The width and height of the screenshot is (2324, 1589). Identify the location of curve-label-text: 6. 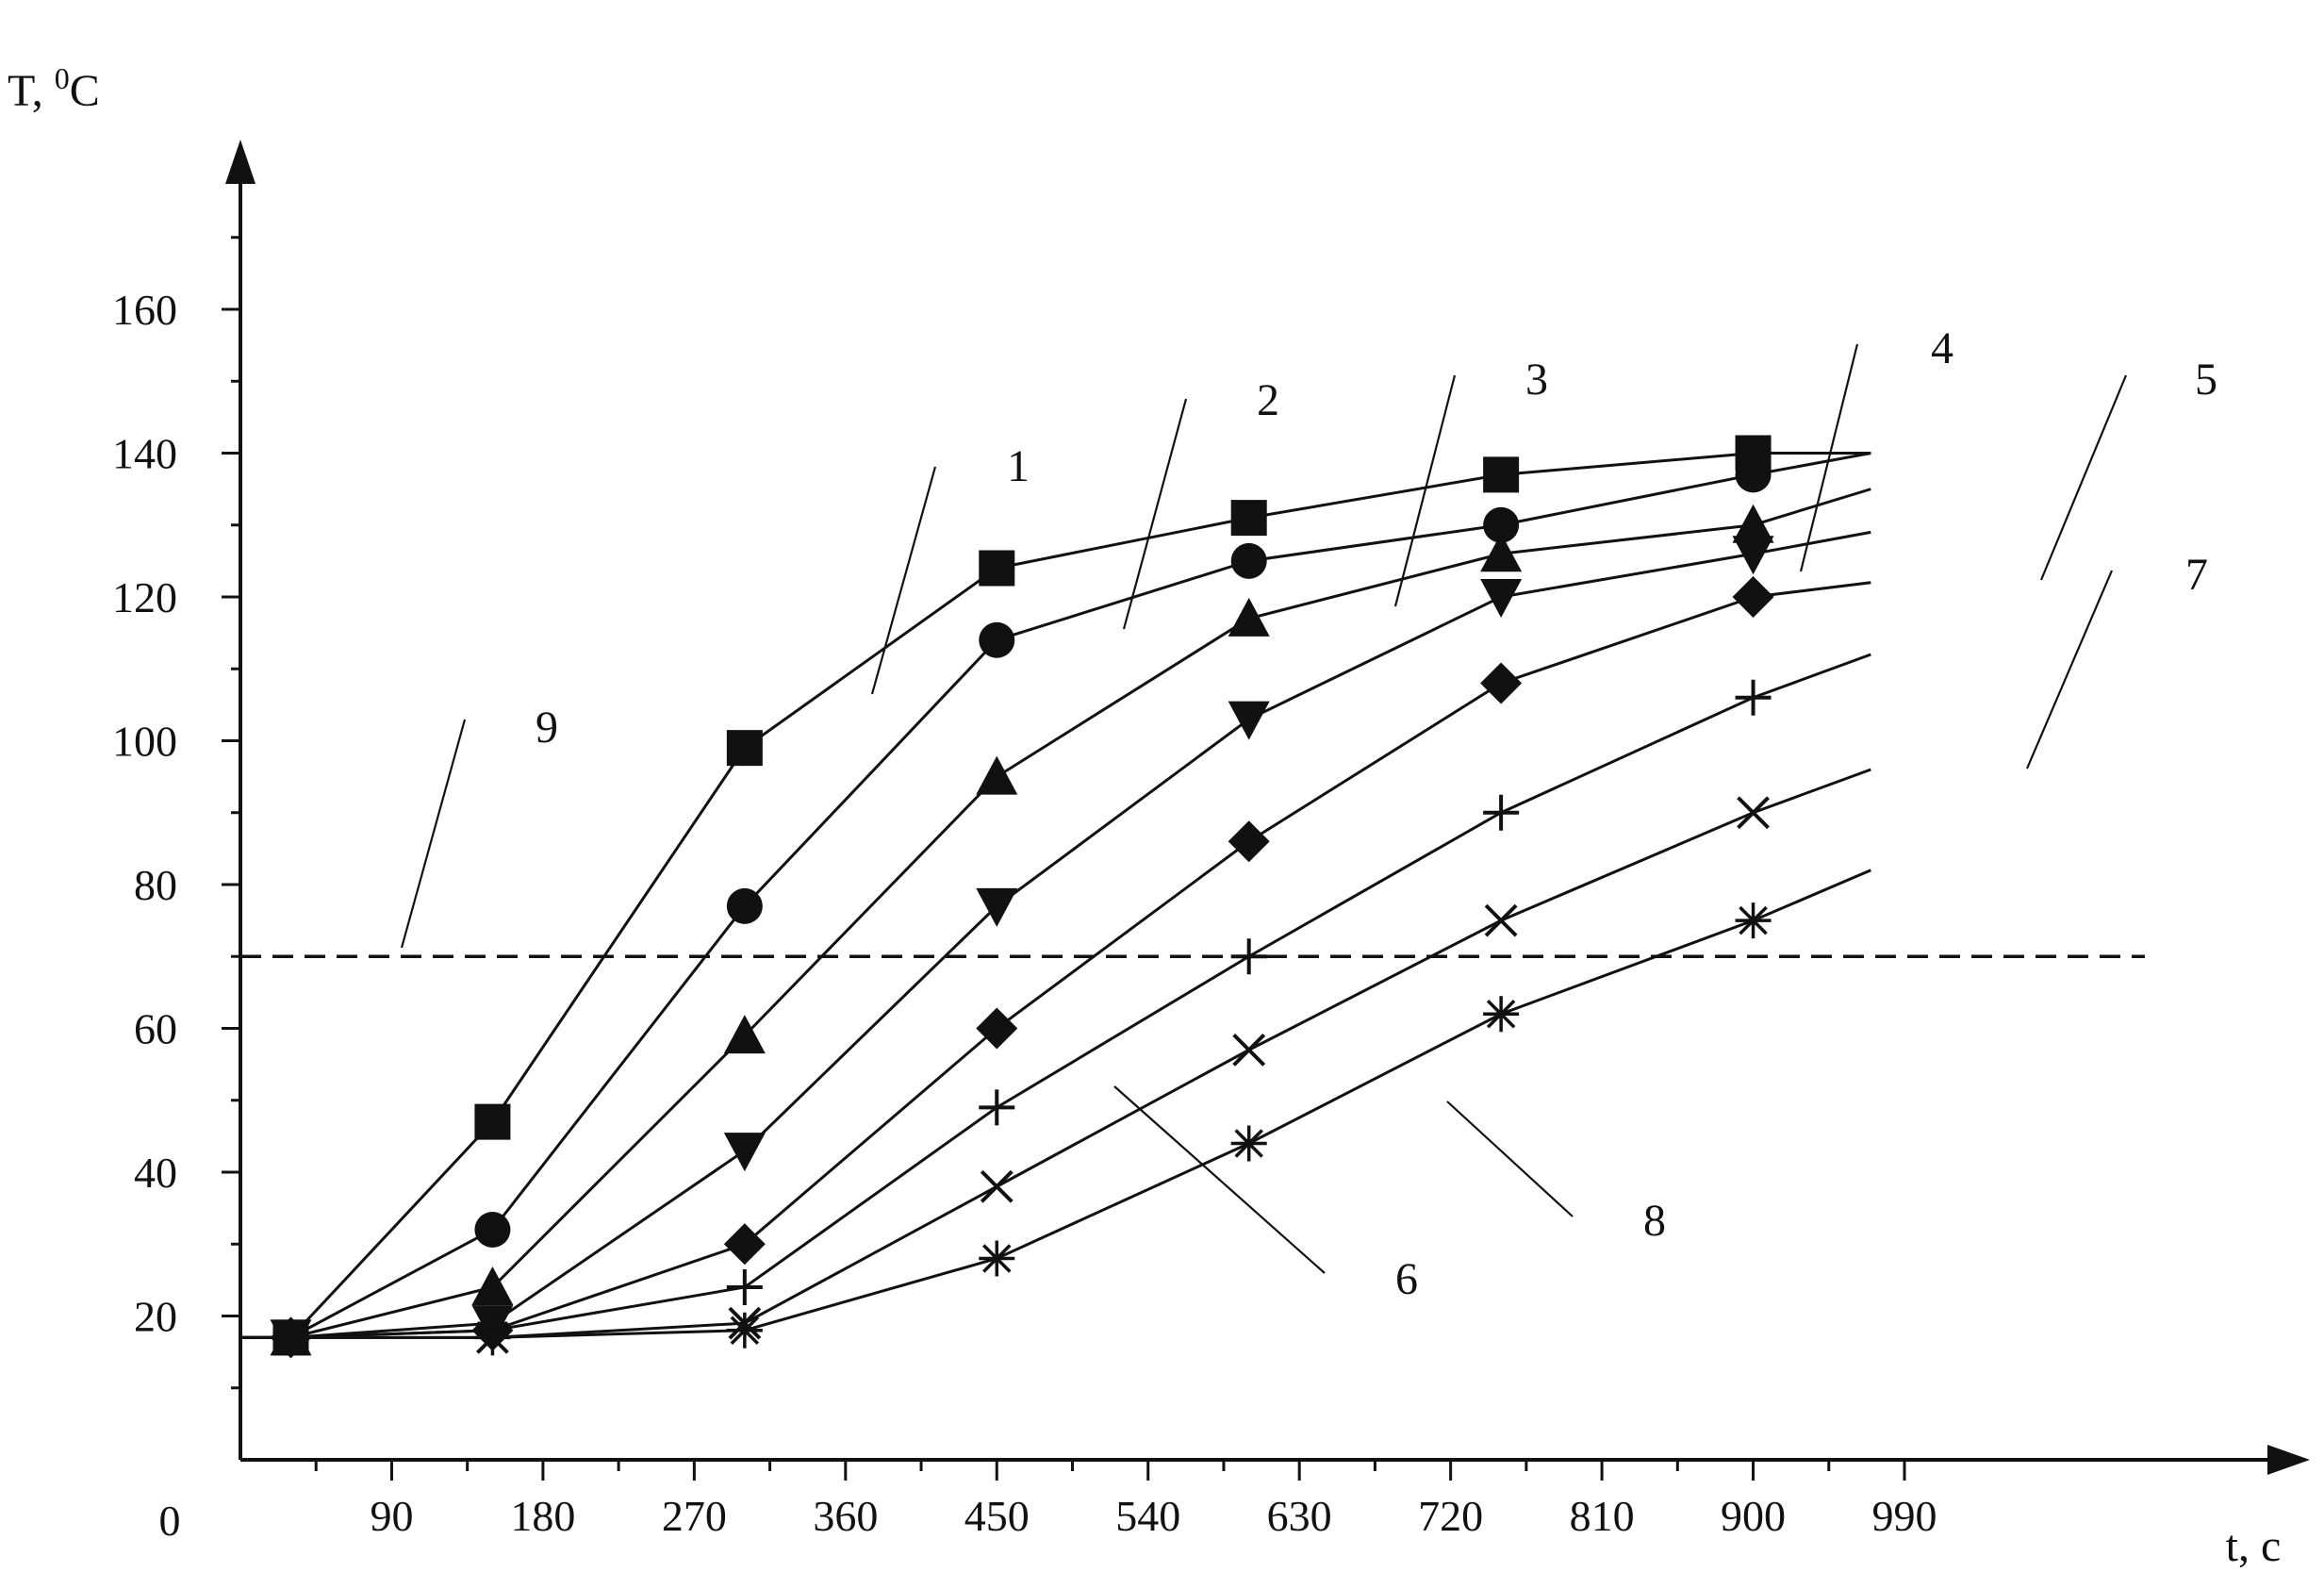
(1406, 1279).